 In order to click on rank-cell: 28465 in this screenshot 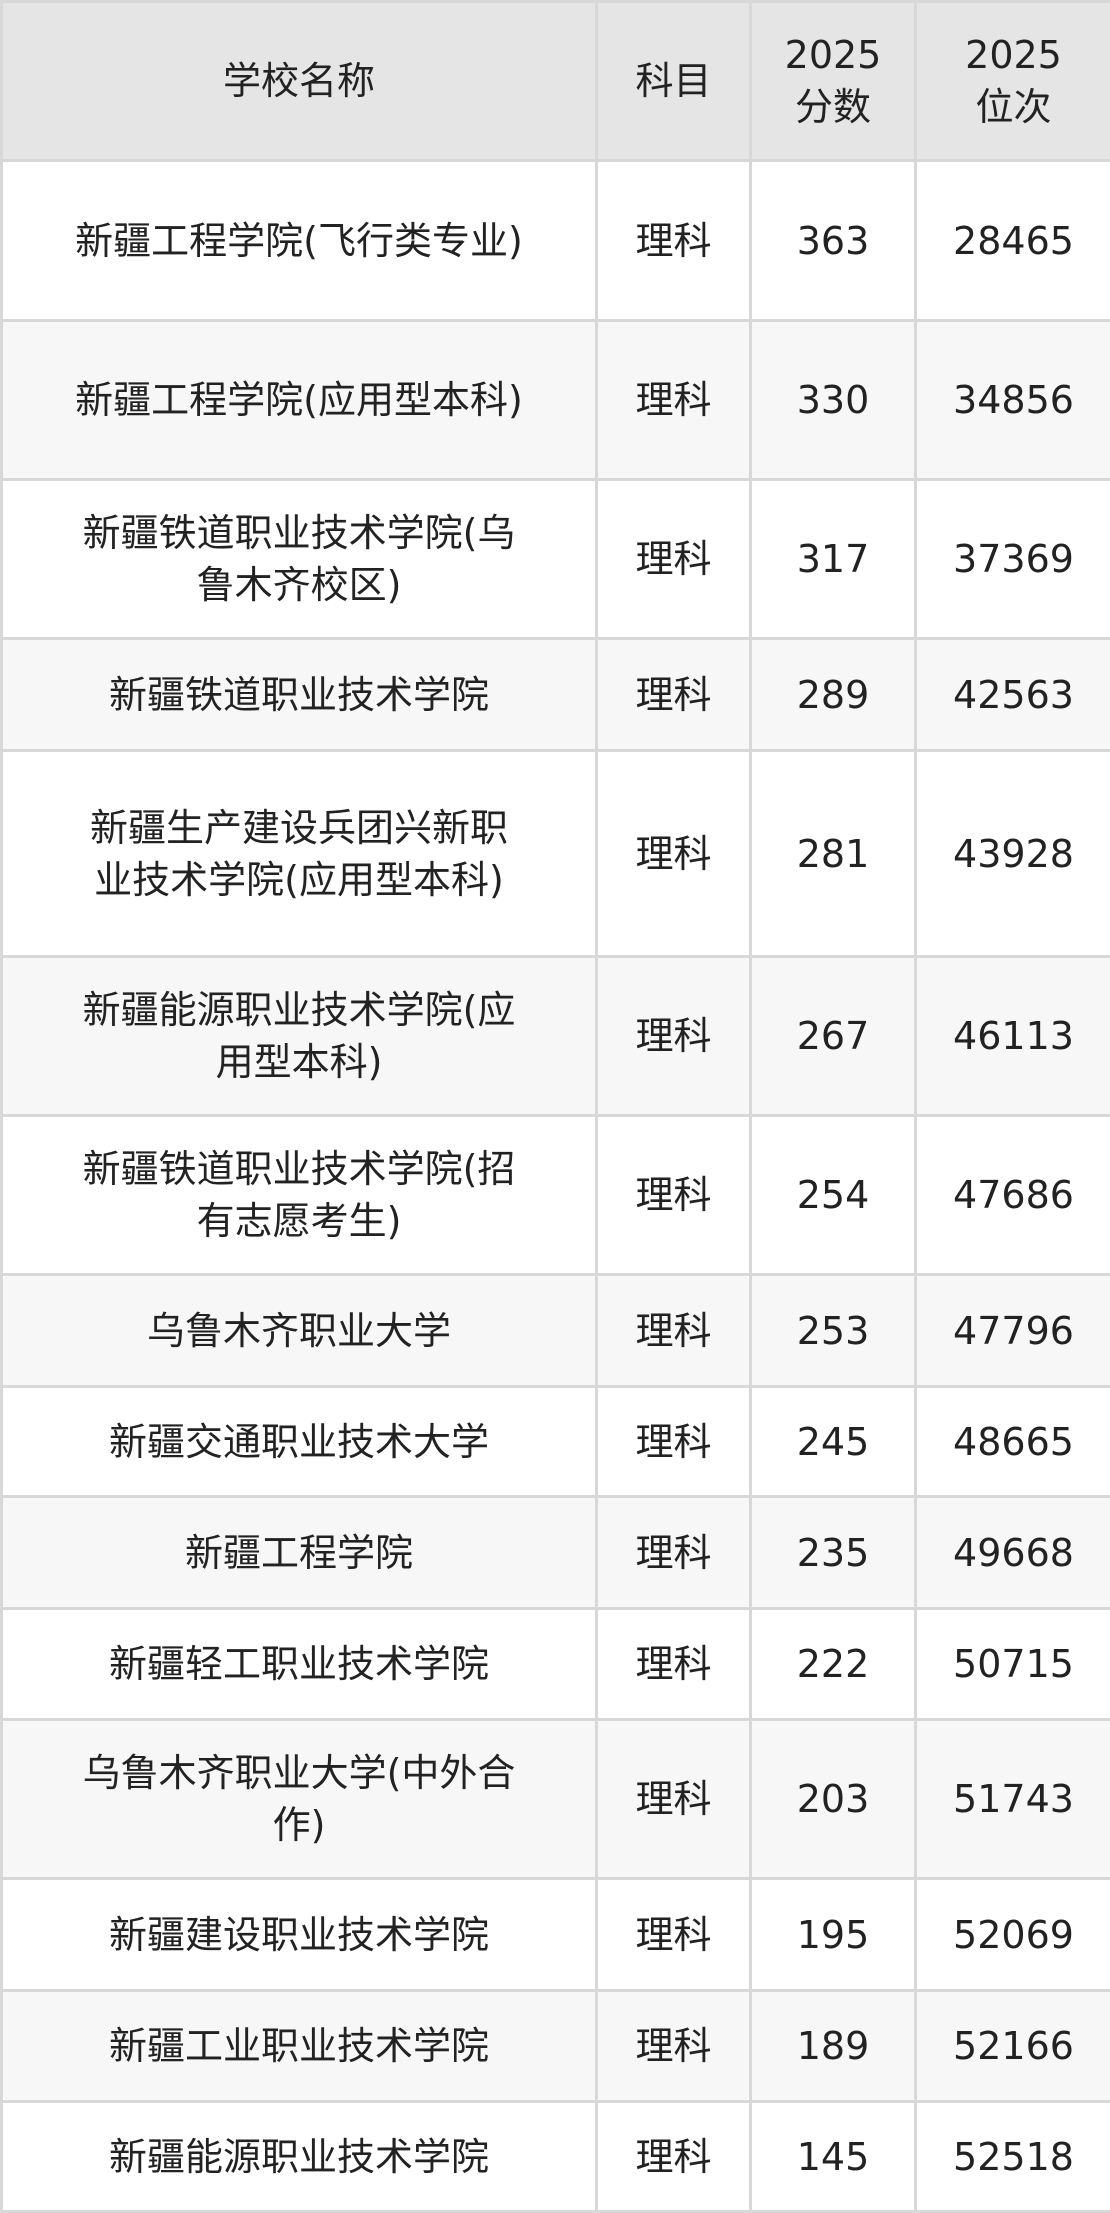, I will do `click(1013, 241)`.